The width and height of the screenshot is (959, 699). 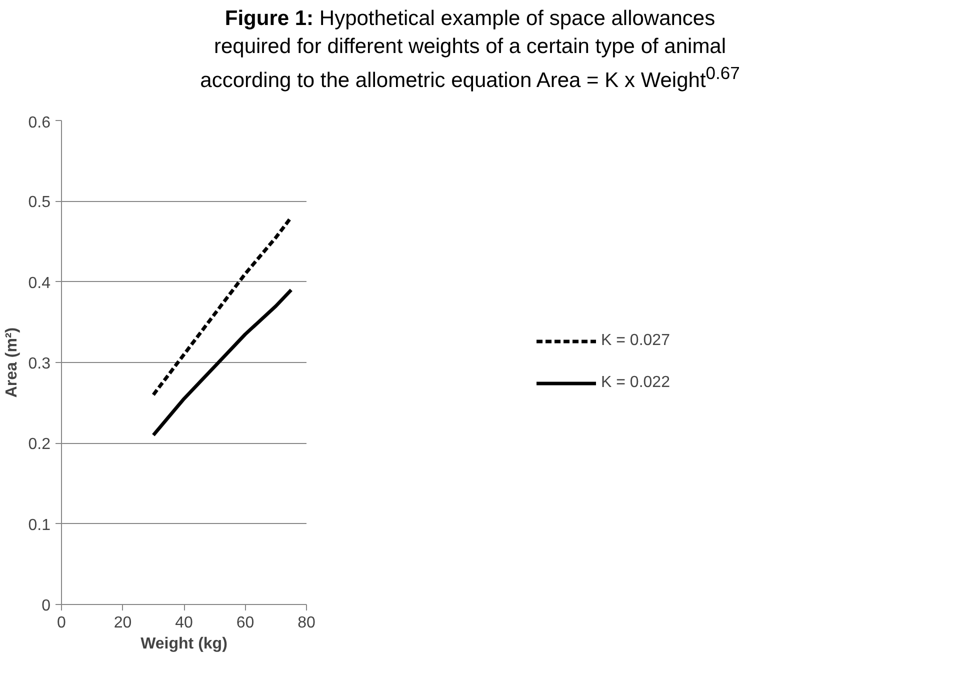 I want to click on text: Figure 1: Hypothetical example of space allowances required for different weights of a certain type of animal according to the allometric equation Area = K x Weight$^{0.67}$, so click(x=470, y=50).